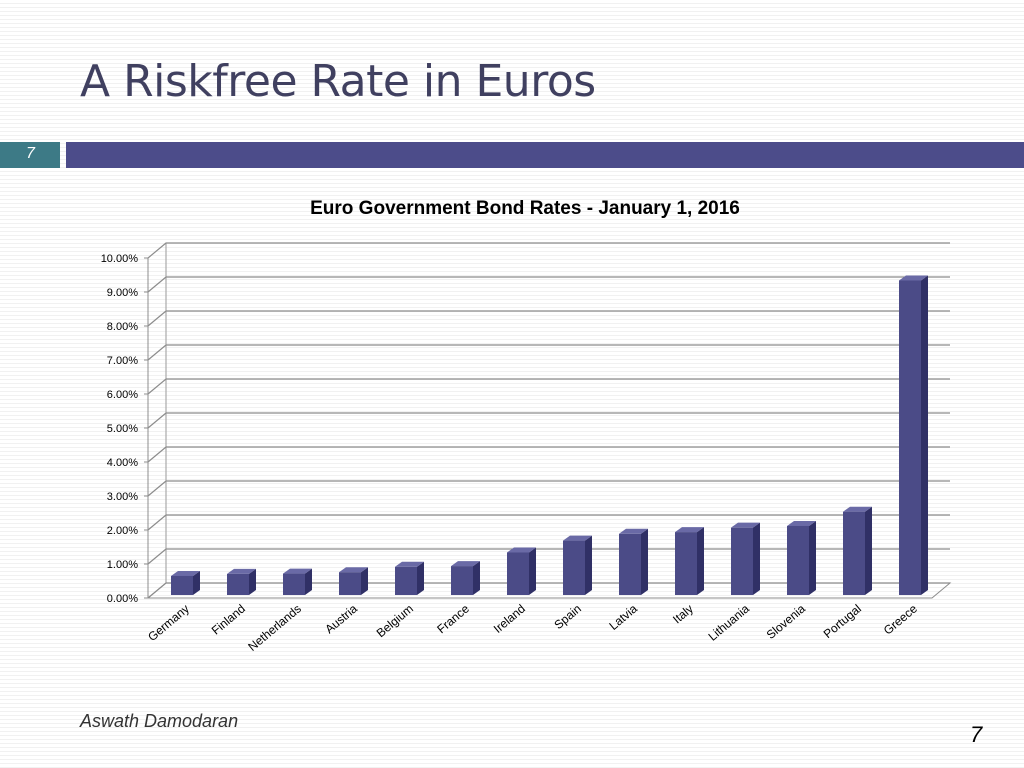 This screenshot has width=1024, height=768. I want to click on bar-ireland, so click(521, 571).